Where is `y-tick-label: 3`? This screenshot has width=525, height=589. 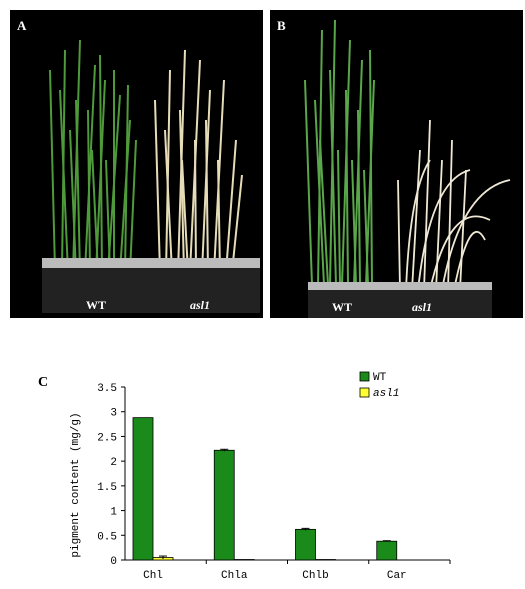 y-tick-label: 3 is located at coordinates (113, 414).